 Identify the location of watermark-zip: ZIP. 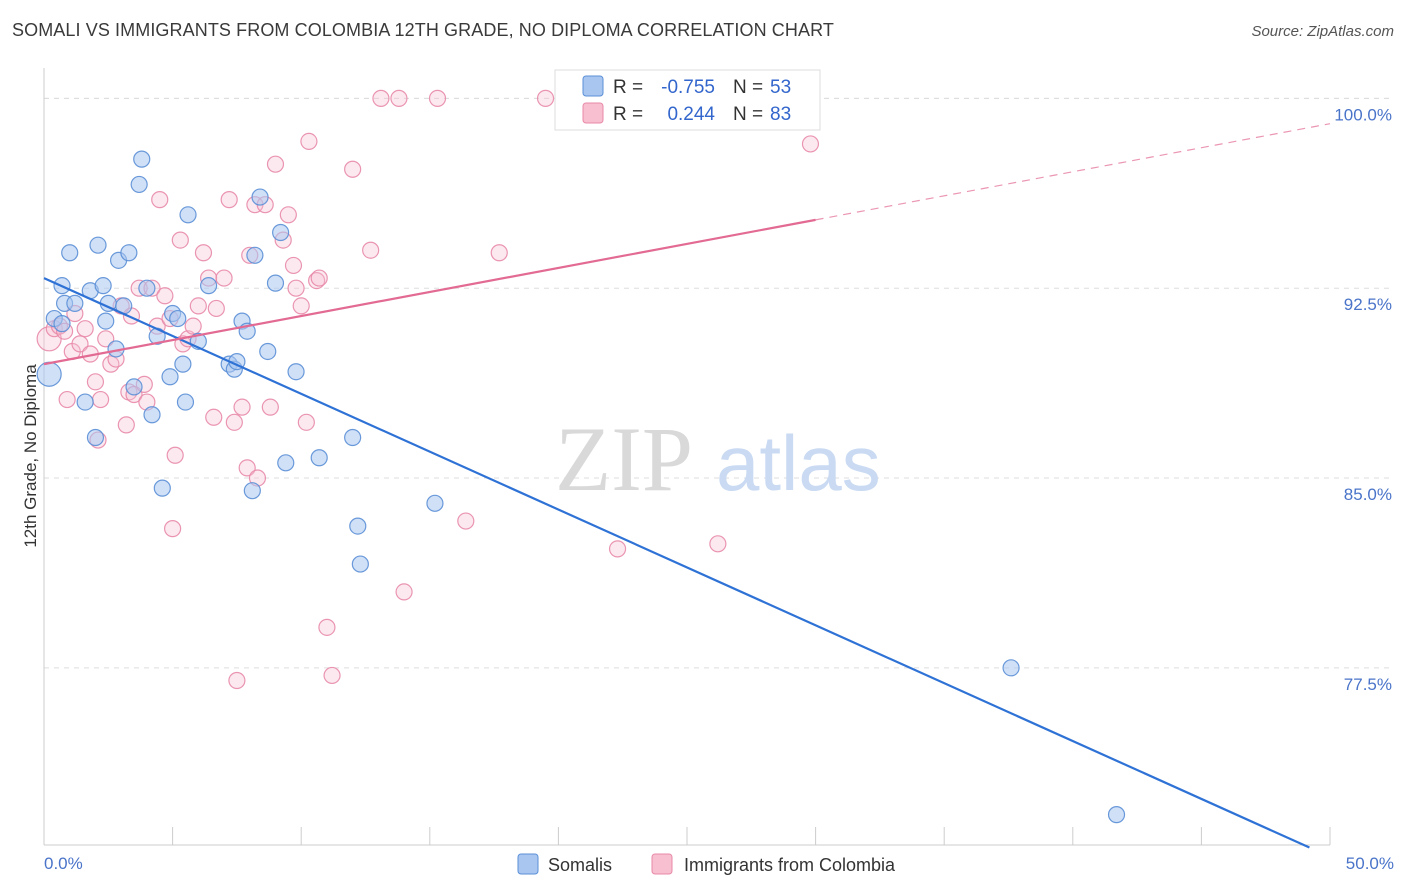
(624, 459).